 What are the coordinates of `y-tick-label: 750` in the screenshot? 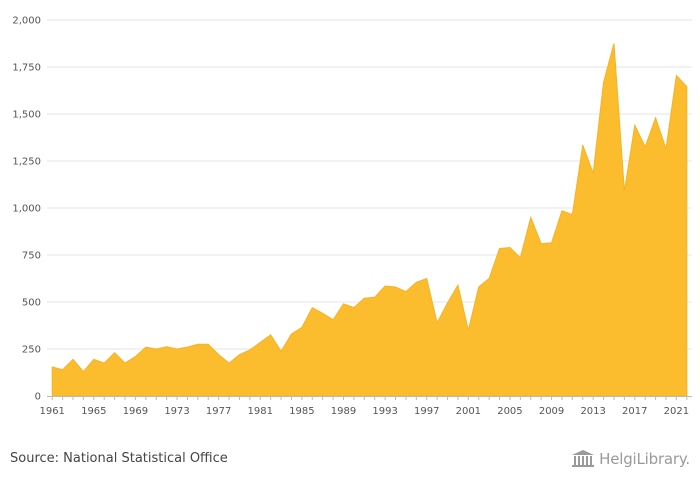 It's located at (31, 256).